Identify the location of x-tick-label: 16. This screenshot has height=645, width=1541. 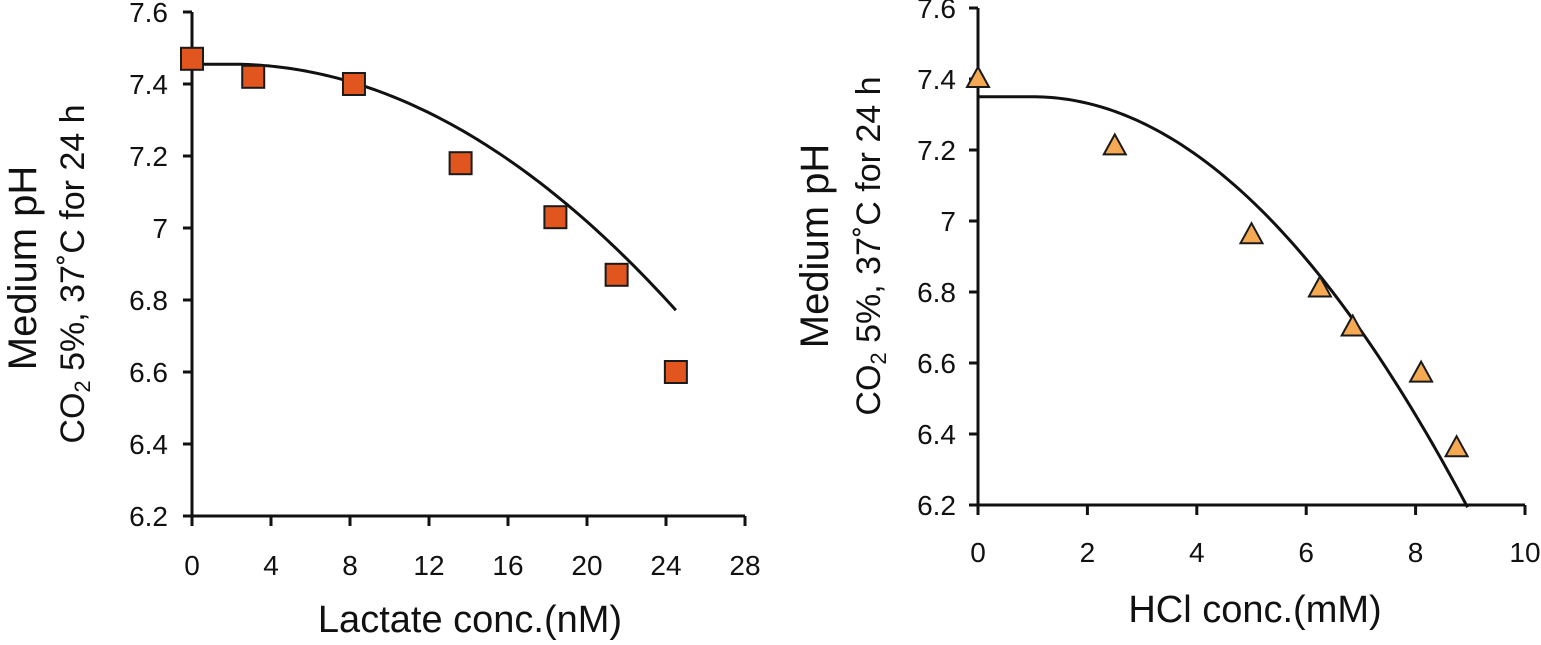
(507, 565).